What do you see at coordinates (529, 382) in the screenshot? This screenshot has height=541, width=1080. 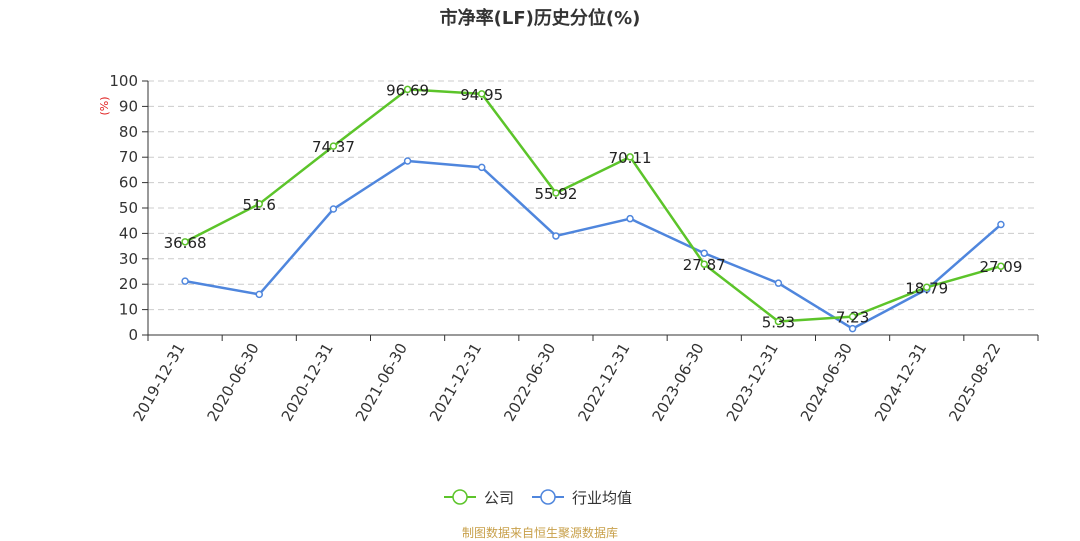 I see `x-tick-label: 2022-06-30` at bounding box center [529, 382].